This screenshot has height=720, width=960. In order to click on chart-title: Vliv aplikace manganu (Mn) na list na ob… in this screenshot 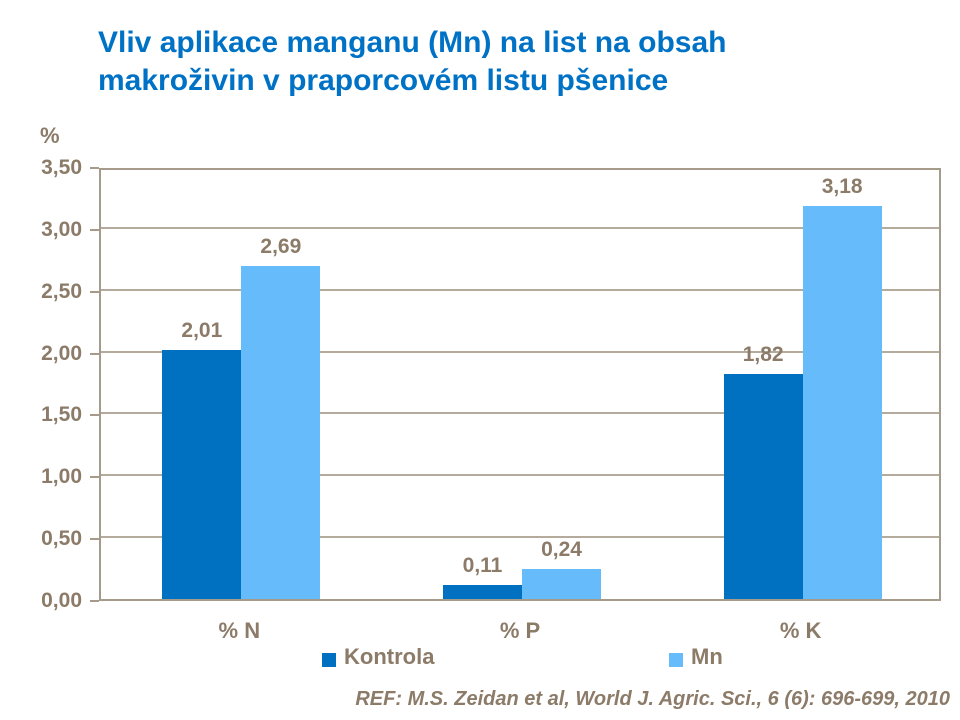, I will do `click(412, 61)`.